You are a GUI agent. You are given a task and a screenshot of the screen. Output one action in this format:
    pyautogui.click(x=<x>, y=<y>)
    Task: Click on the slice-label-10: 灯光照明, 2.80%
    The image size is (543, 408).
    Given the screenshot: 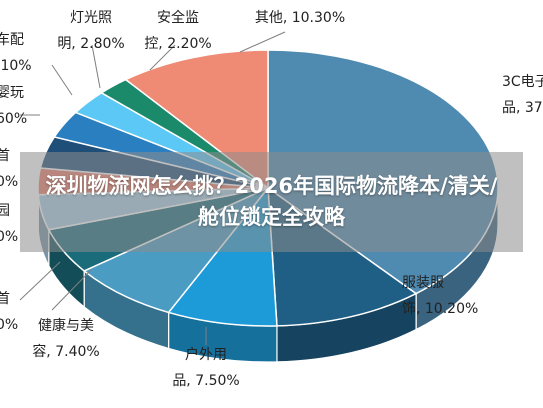 What is the action you would take?
    pyautogui.click(x=90, y=31)
    